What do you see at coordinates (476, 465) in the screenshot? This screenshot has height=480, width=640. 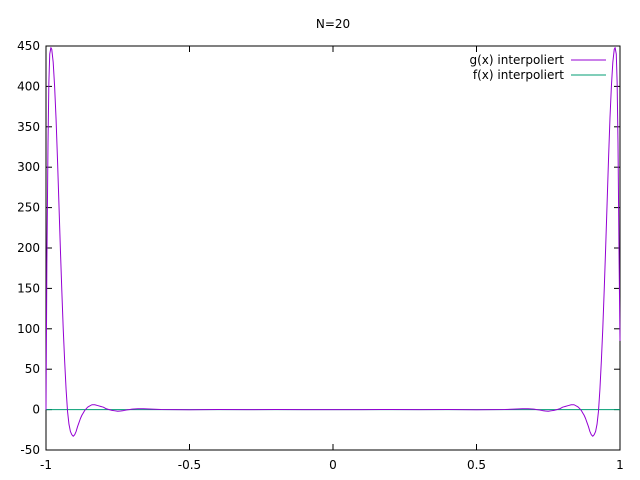 I see `x-tick-label: 0.5` at bounding box center [476, 465].